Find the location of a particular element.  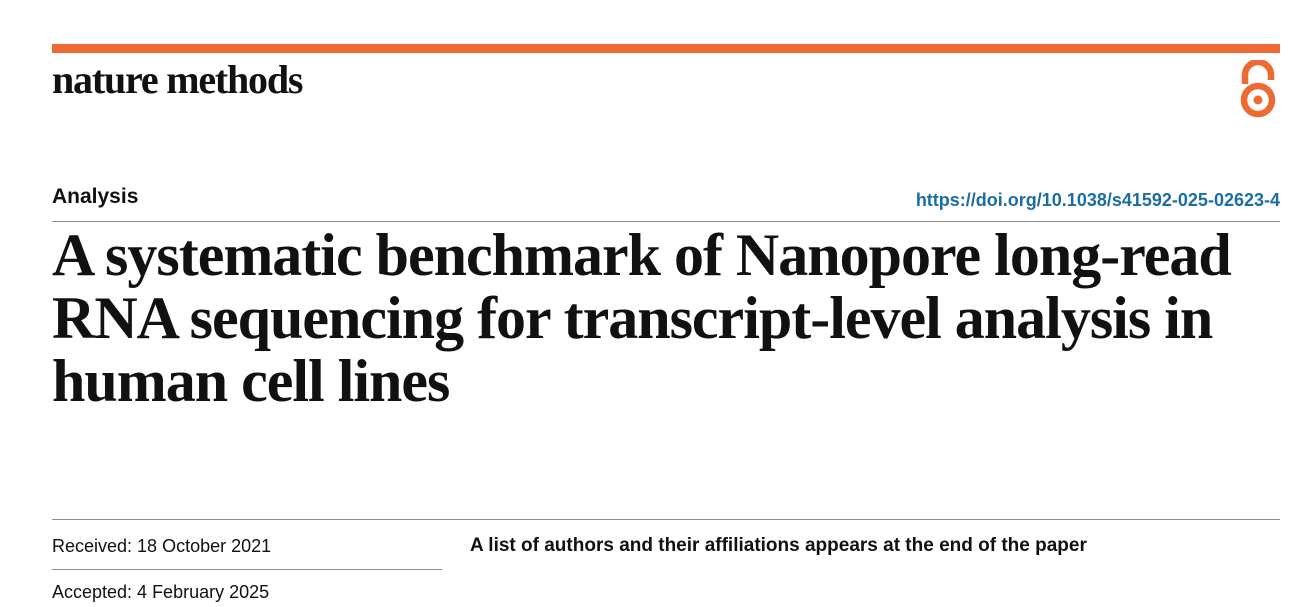

header-divider is located at coordinates (666, 221).